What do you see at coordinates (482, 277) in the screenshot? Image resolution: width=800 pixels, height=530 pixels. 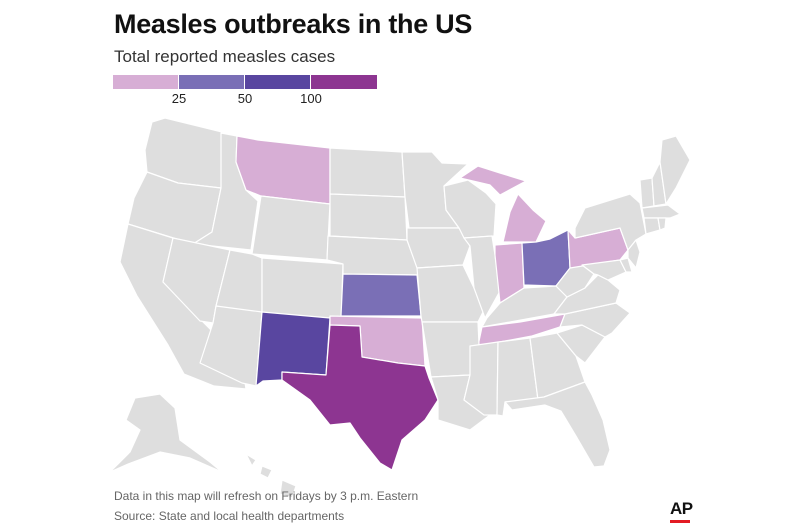 I see `state-illinois` at bounding box center [482, 277].